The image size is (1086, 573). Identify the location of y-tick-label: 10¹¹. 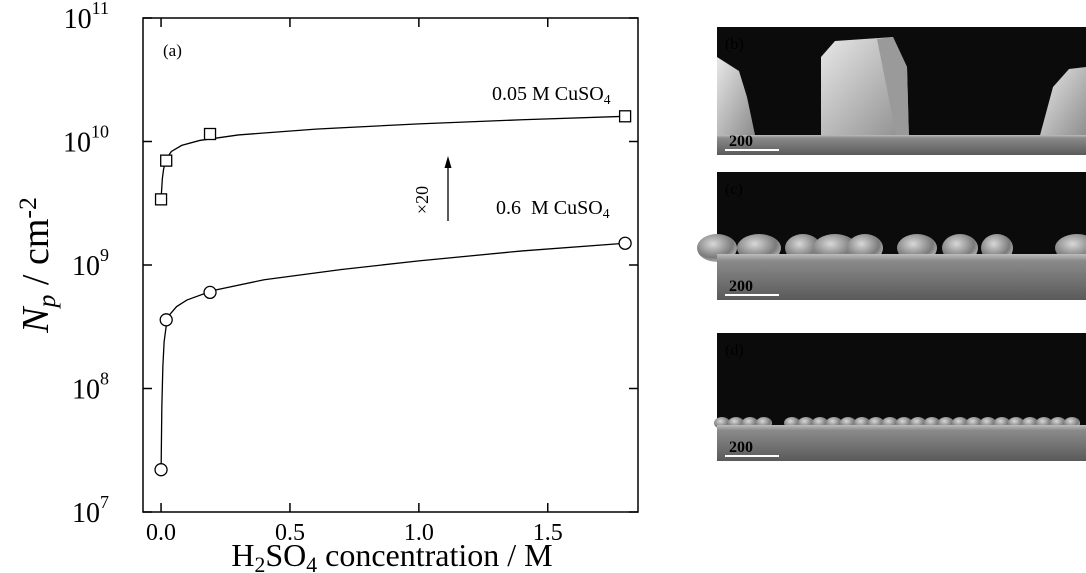
(86, 17).